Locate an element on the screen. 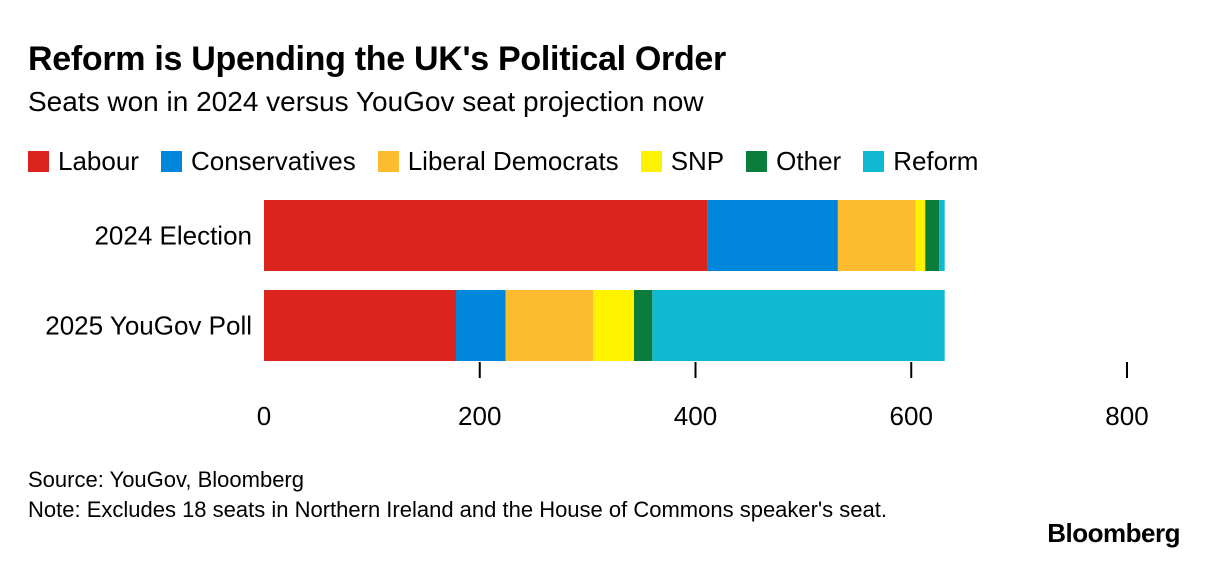 The image size is (1218, 578). legend-label: Reform is located at coordinates (936, 160).